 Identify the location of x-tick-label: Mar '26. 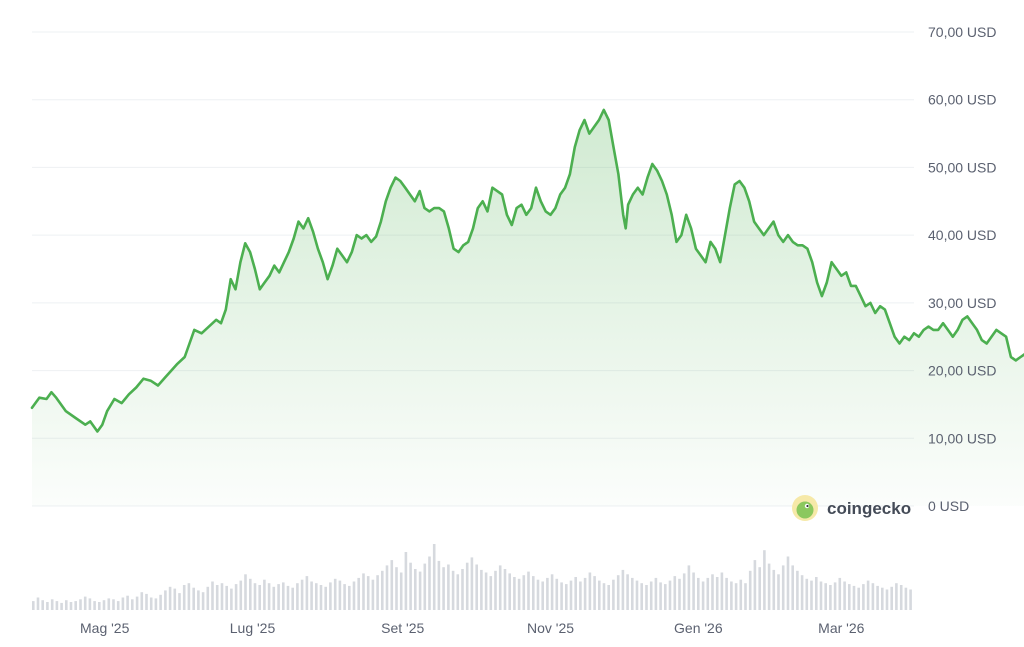
(841, 628).